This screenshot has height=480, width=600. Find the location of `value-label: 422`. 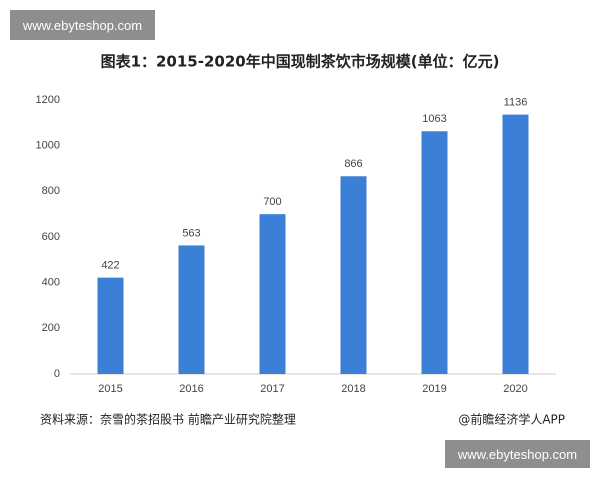

value-label: 422 is located at coordinates (110, 266).